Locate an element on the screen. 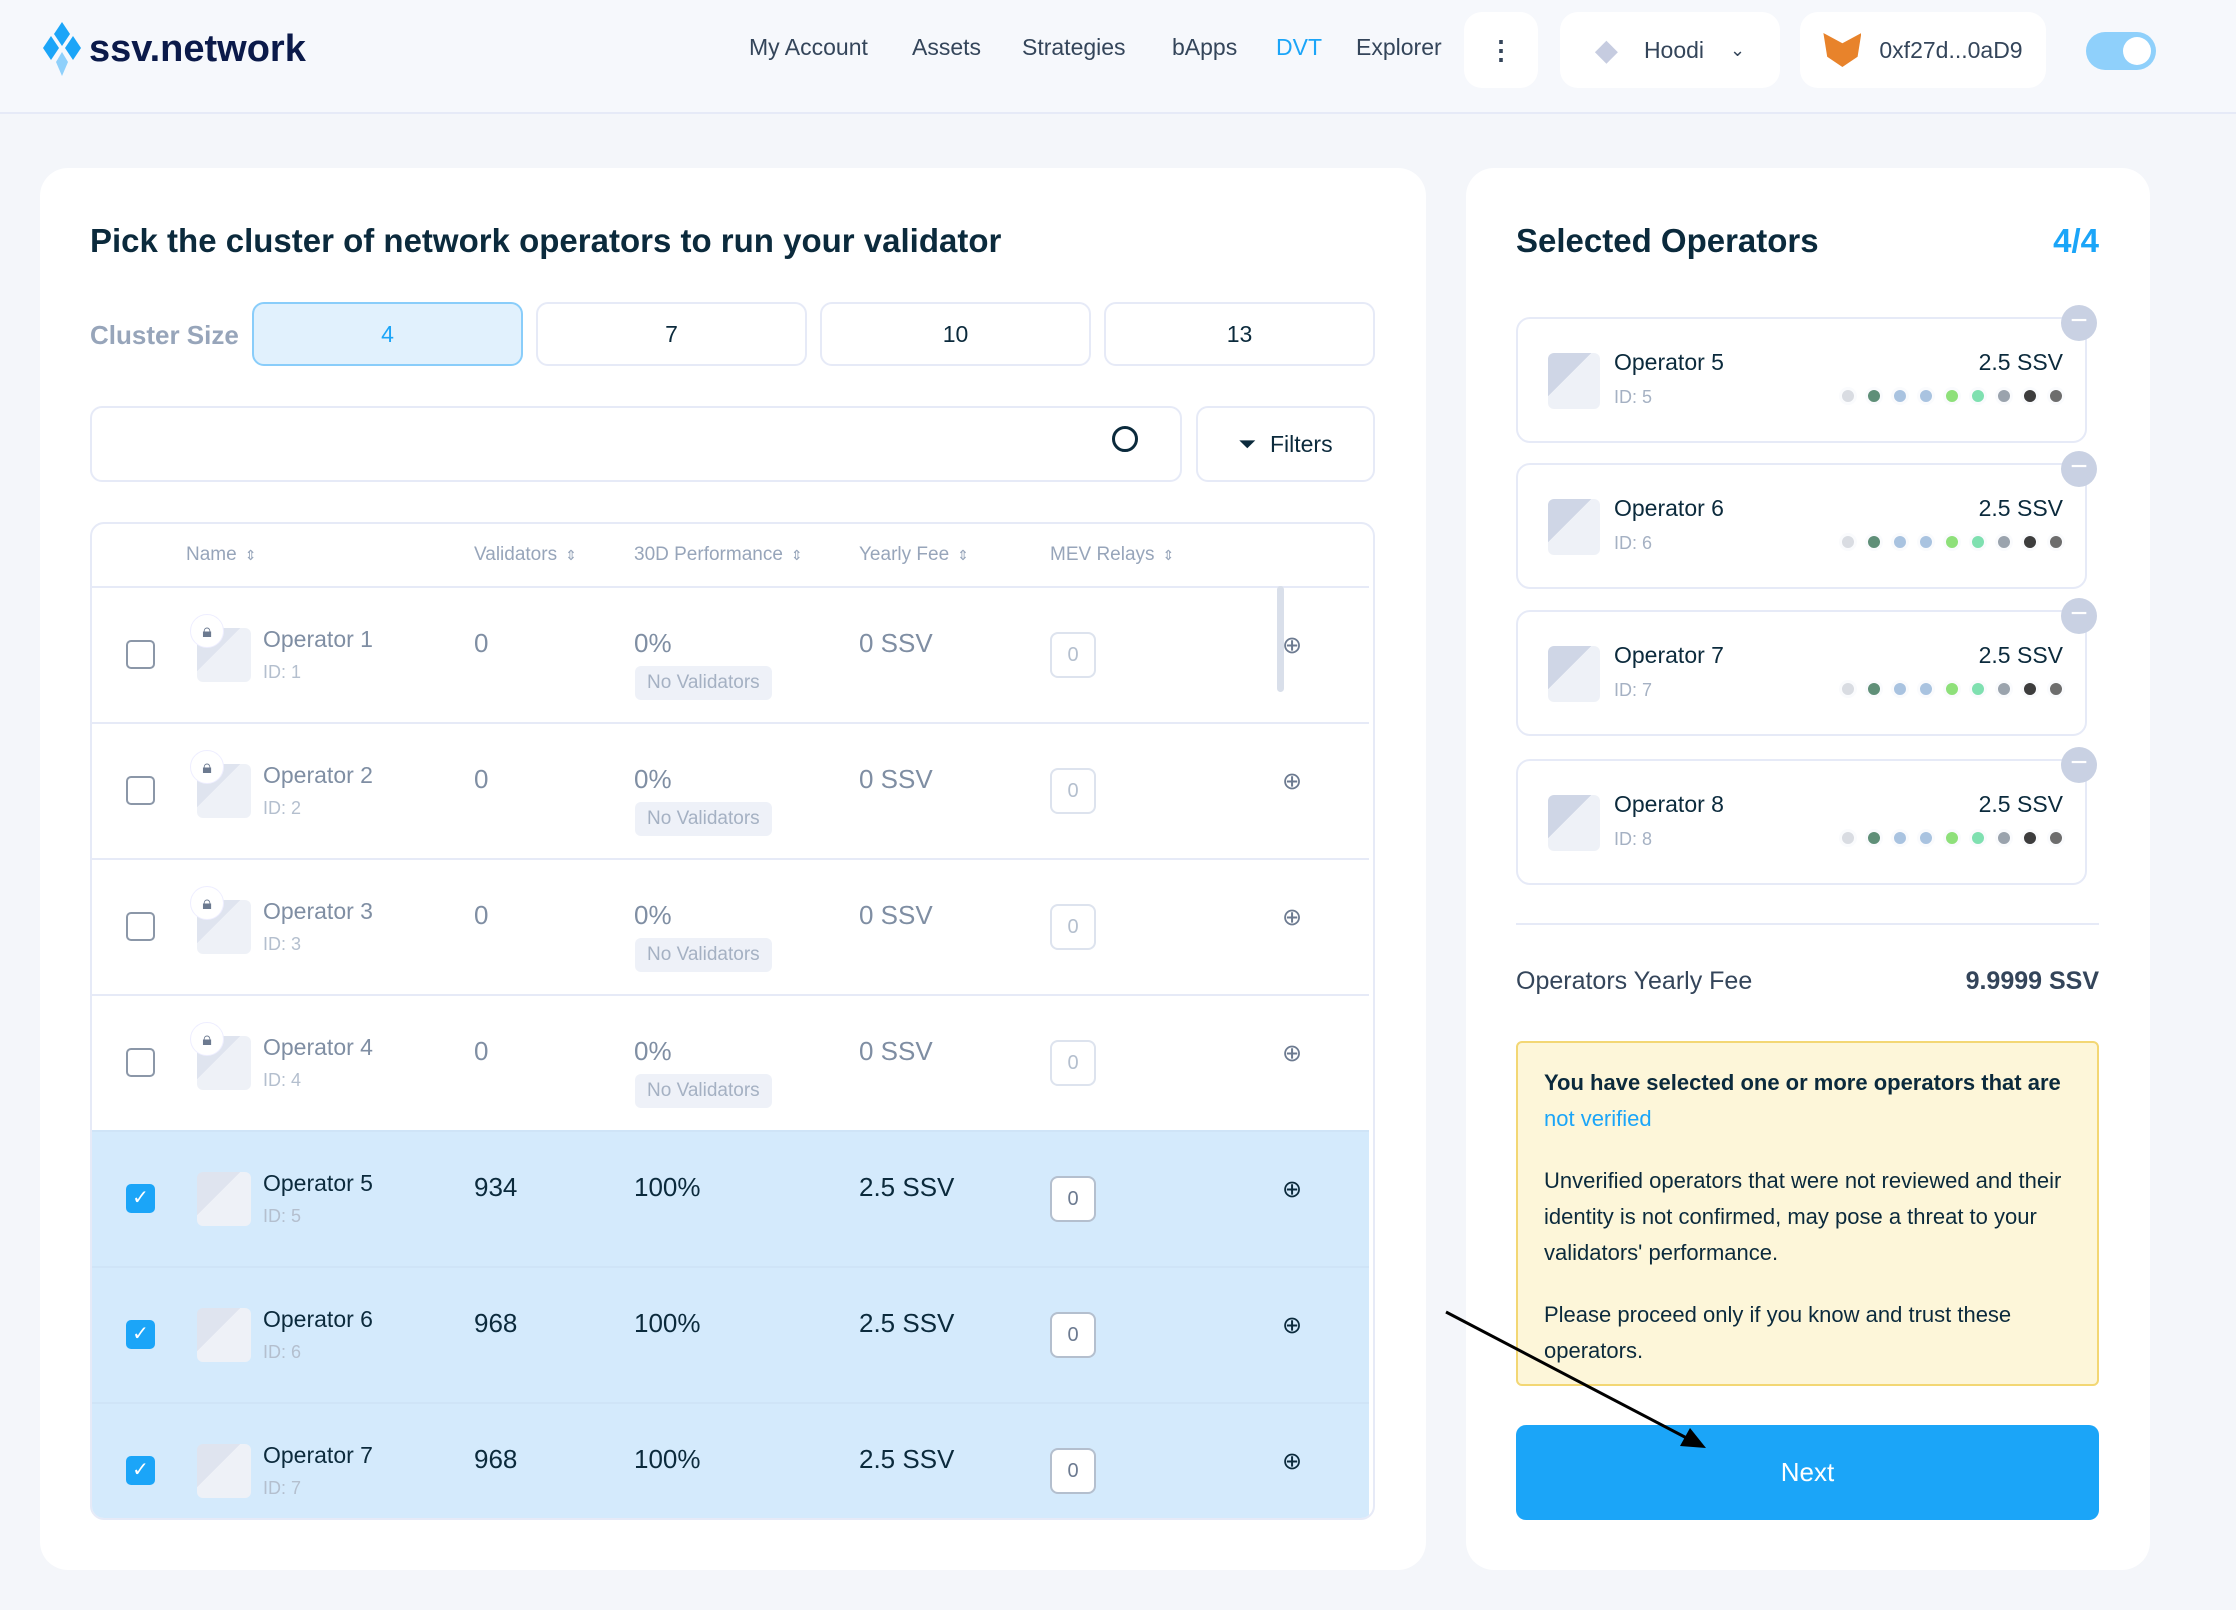 The height and width of the screenshot is (1610, 2236). cluster-size-13: 13 is located at coordinates (1239, 334).